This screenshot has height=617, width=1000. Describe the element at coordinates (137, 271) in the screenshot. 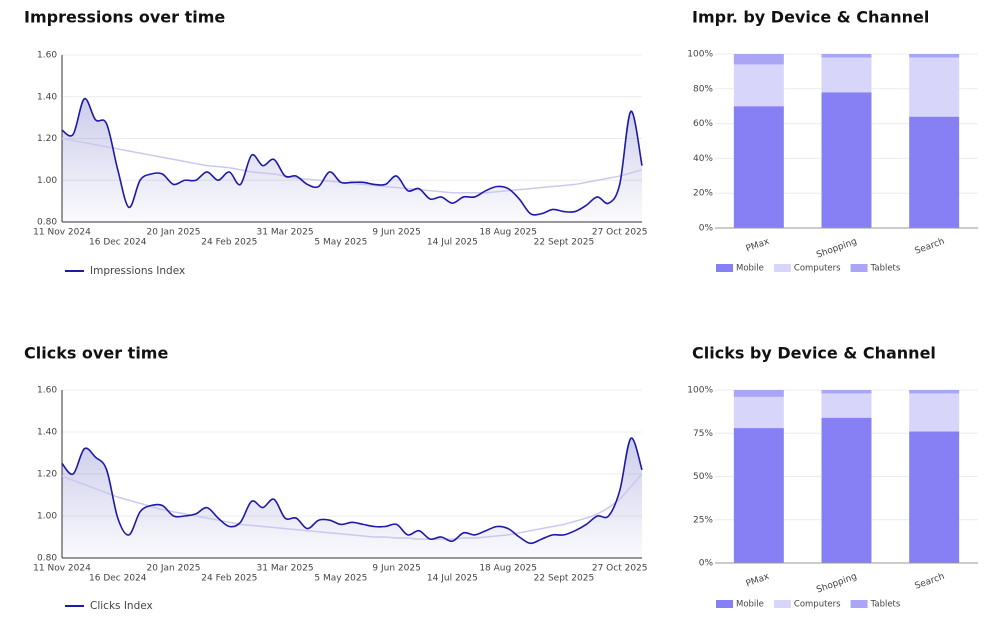

I see `legend-label: Impressions Index` at that location.